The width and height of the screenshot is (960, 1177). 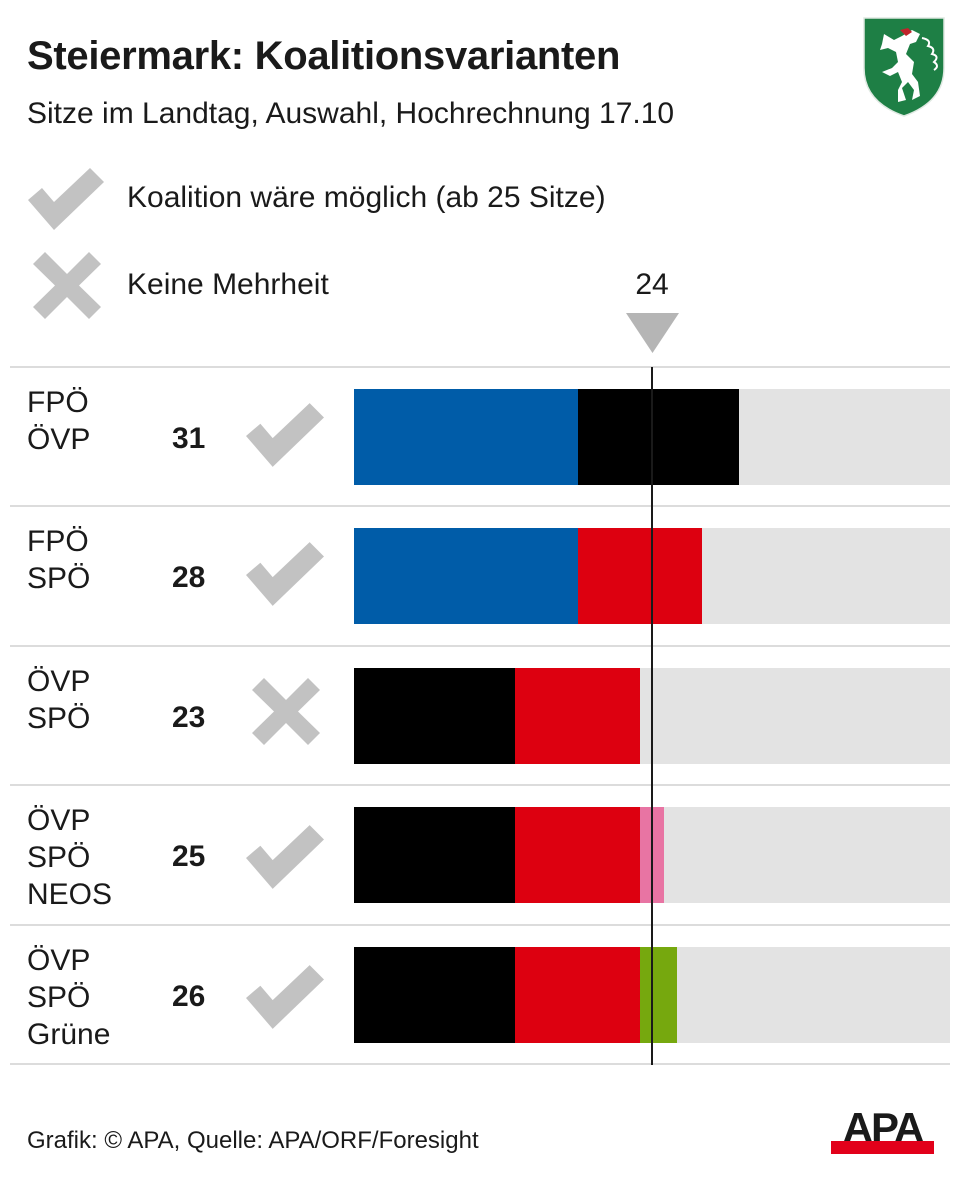 I want to click on coalition-row-fpoe-oevp: FPÖ ÖVP 31, so click(x=480, y=436).